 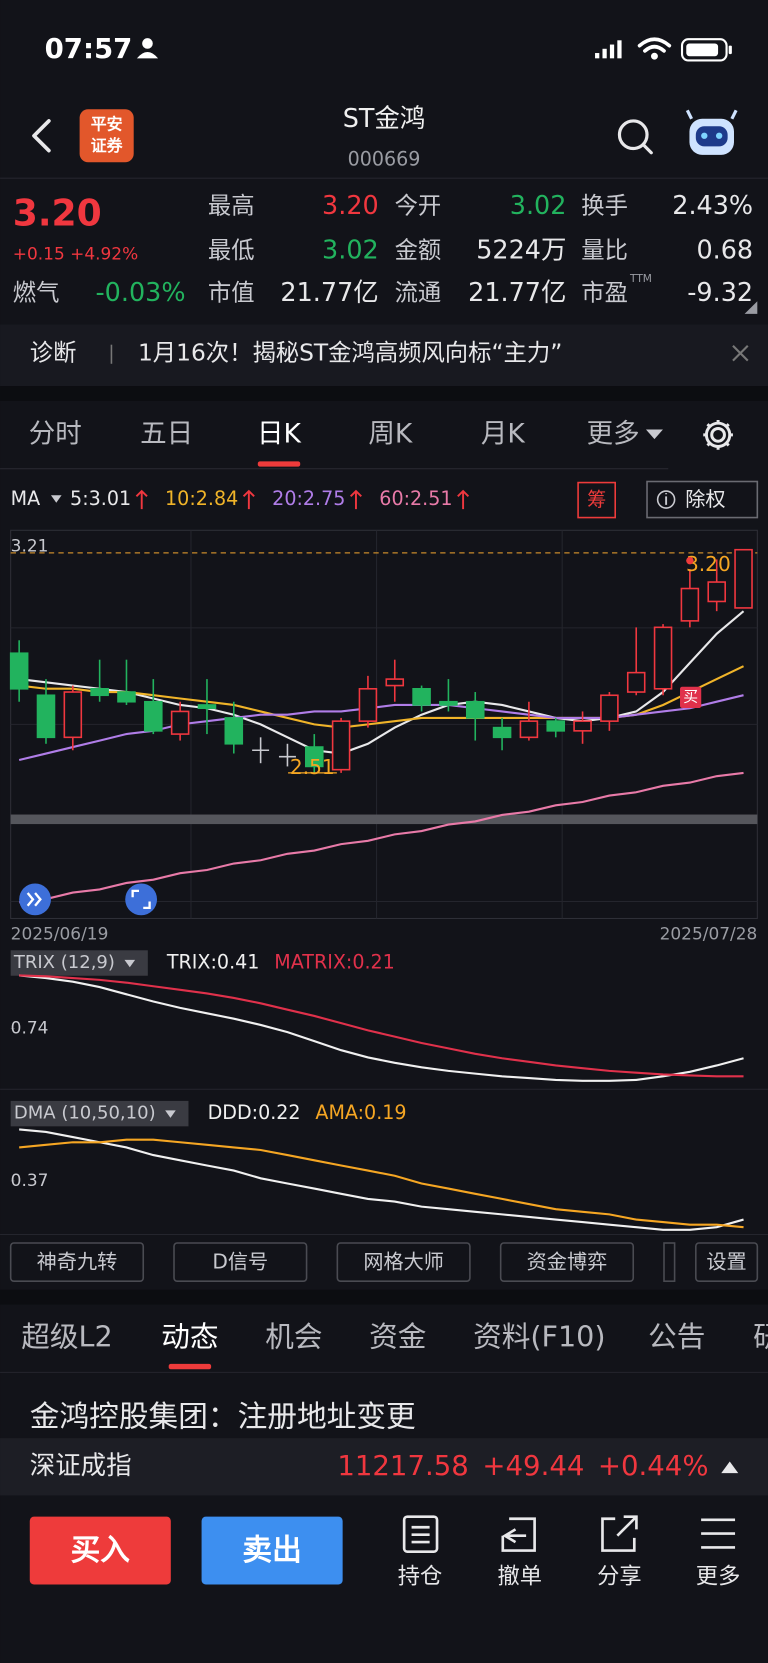 I want to click on share-icon, so click(x=619, y=1533).